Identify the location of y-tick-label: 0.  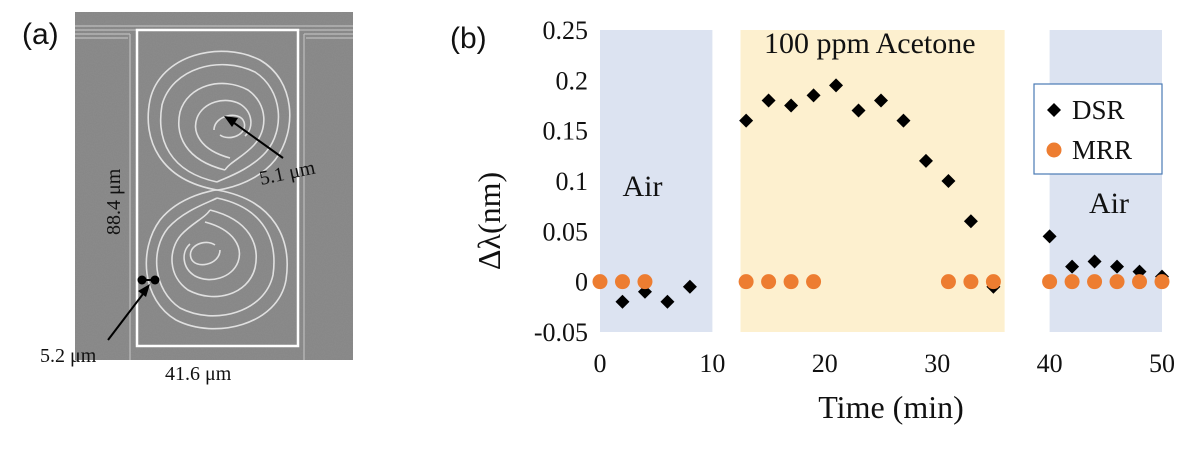
(581, 282).